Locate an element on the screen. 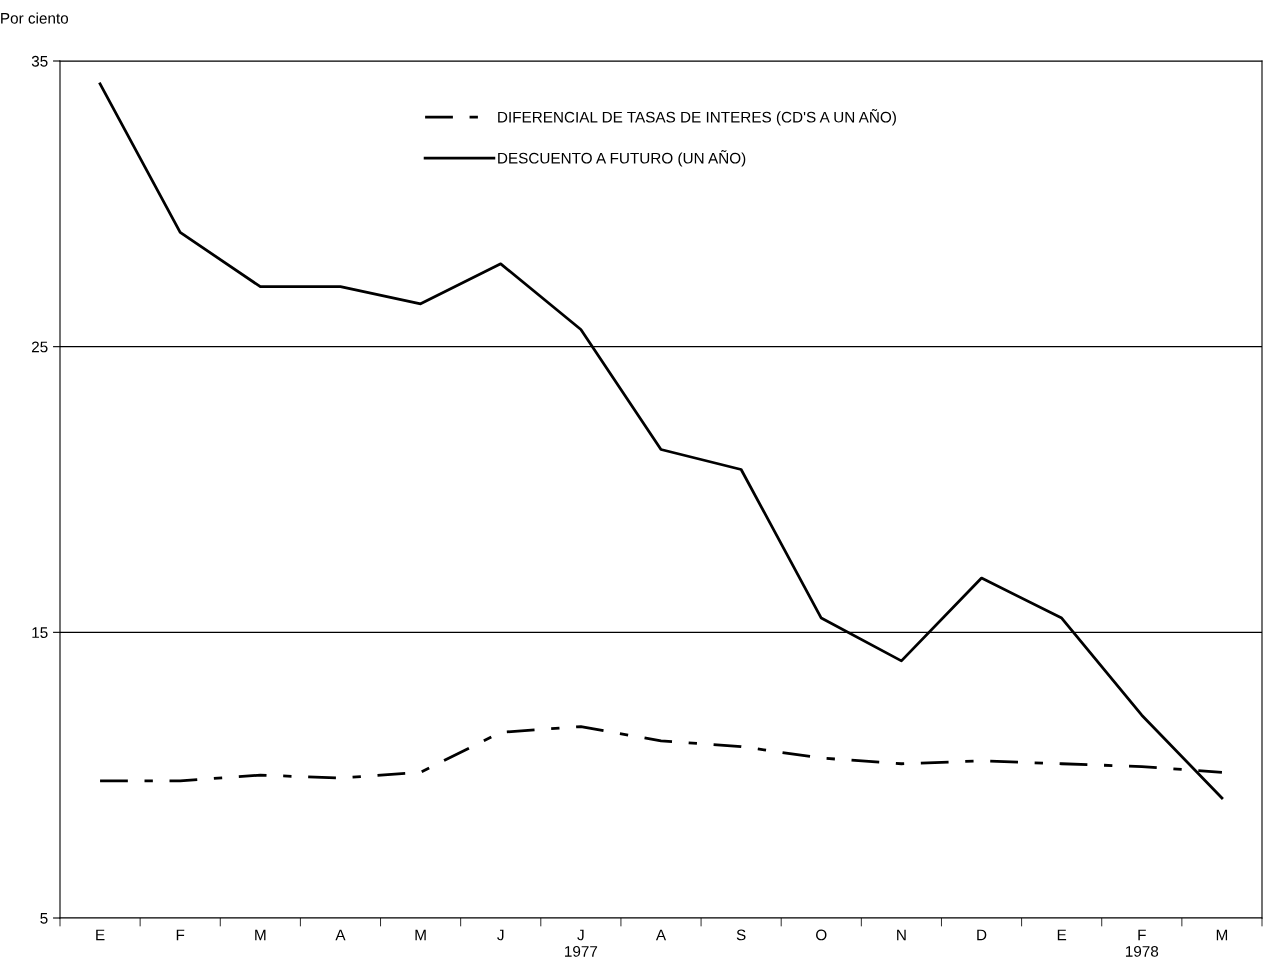 The height and width of the screenshot is (979, 1264). y-tick-label: 35 is located at coordinates (39, 61).